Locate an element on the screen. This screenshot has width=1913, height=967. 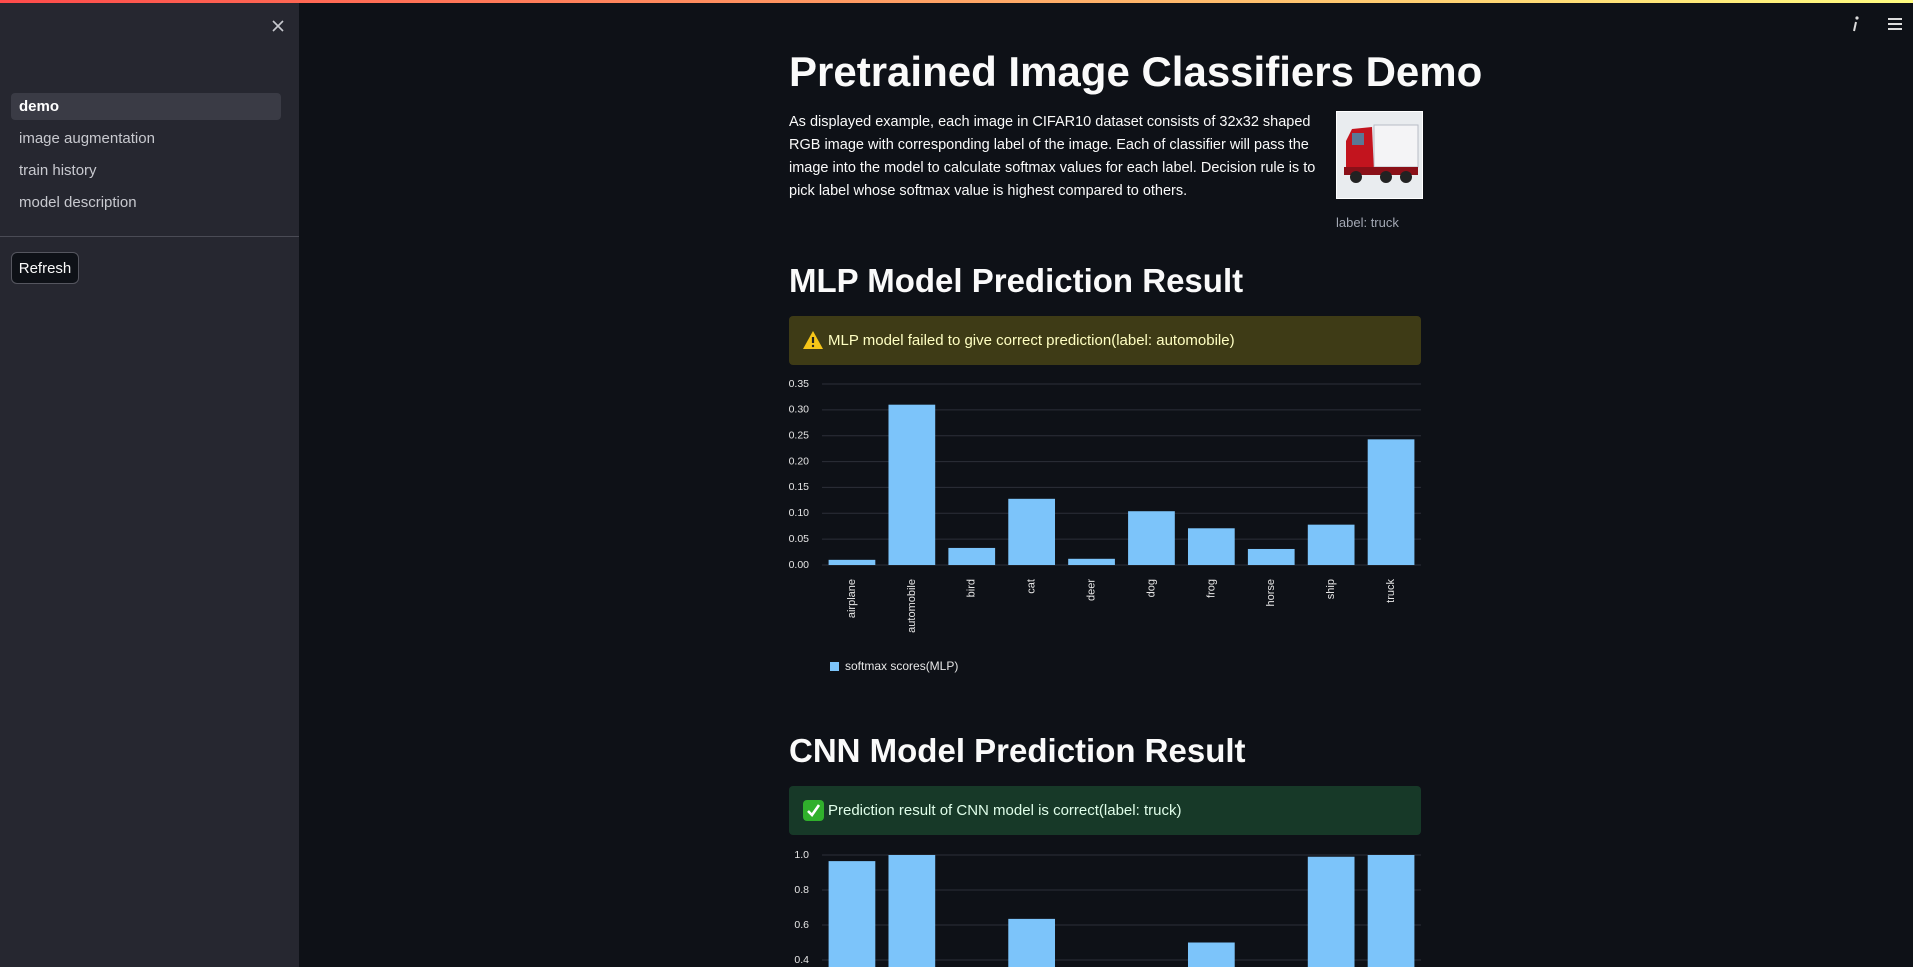
section-heading: CNN Model Prediction Result is located at coordinates (1017, 750).